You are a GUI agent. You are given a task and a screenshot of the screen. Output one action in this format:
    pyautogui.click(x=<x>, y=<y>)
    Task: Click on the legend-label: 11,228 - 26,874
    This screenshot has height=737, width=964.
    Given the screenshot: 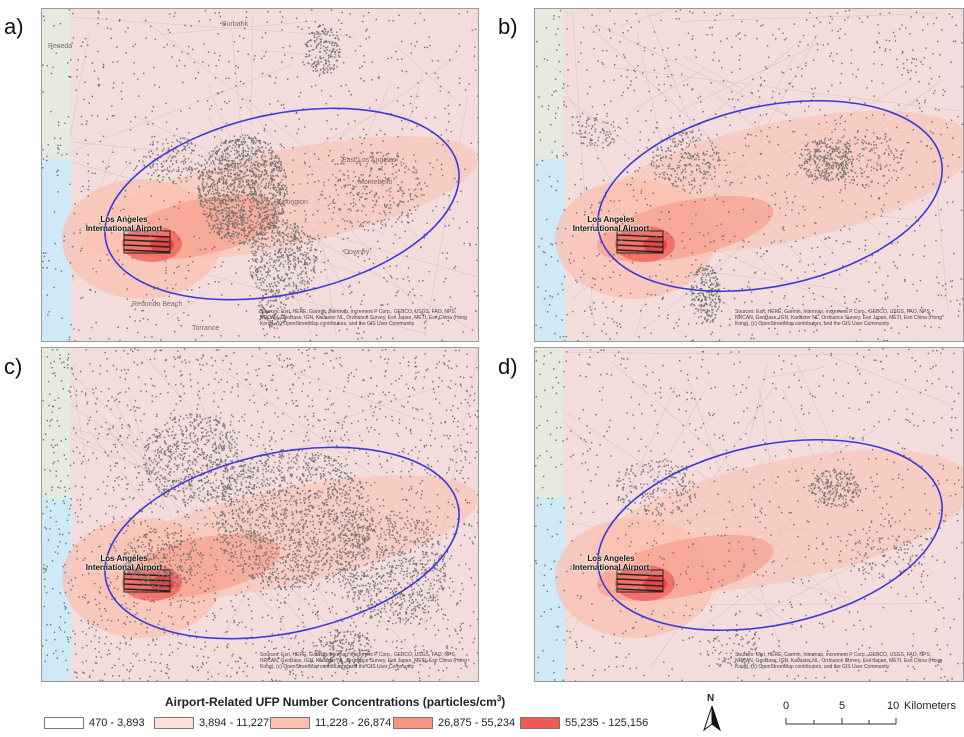 What is the action you would take?
    pyautogui.click(x=353, y=723)
    